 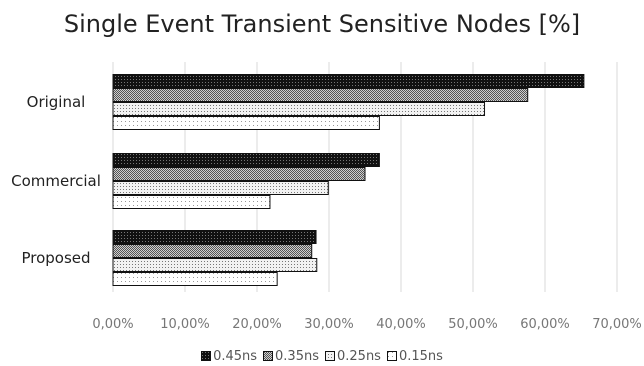 I want to click on x-tick-label: 10,00%, so click(x=185, y=324).